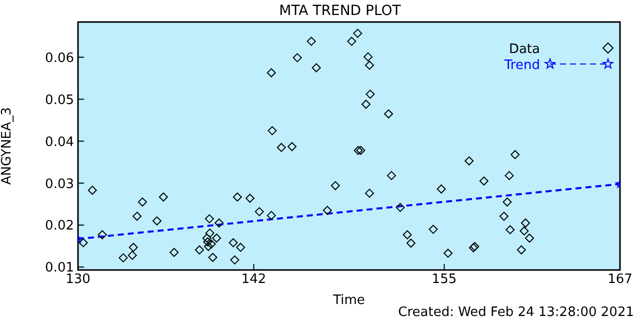  What do you see at coordinates (620, 280) in the screenshot?
I see `x-tick-label: 167` at bounding box center [620, 280].